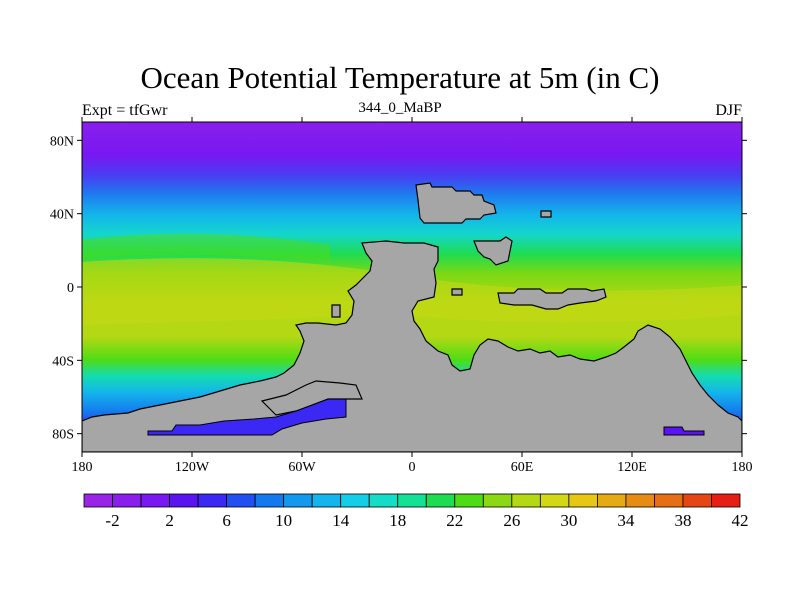  What do you see at coordinates (740, 520) in the screenshot?
I see `colorbar-label: 42` at bounding box center [740, 520].